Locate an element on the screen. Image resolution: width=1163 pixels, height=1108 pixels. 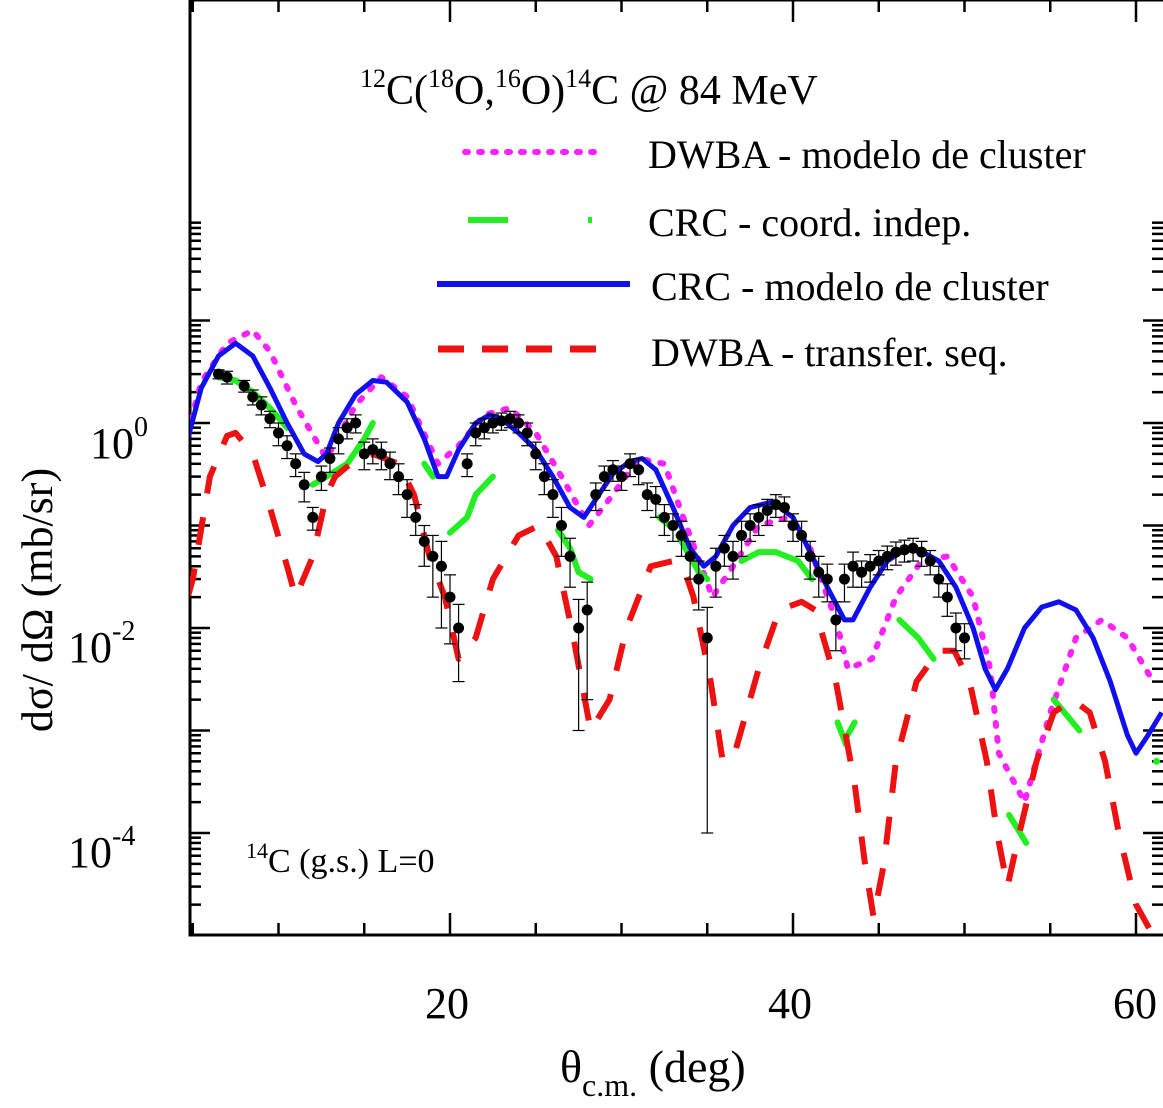
title-a-16: 16 is located at coordinates (508, 78).